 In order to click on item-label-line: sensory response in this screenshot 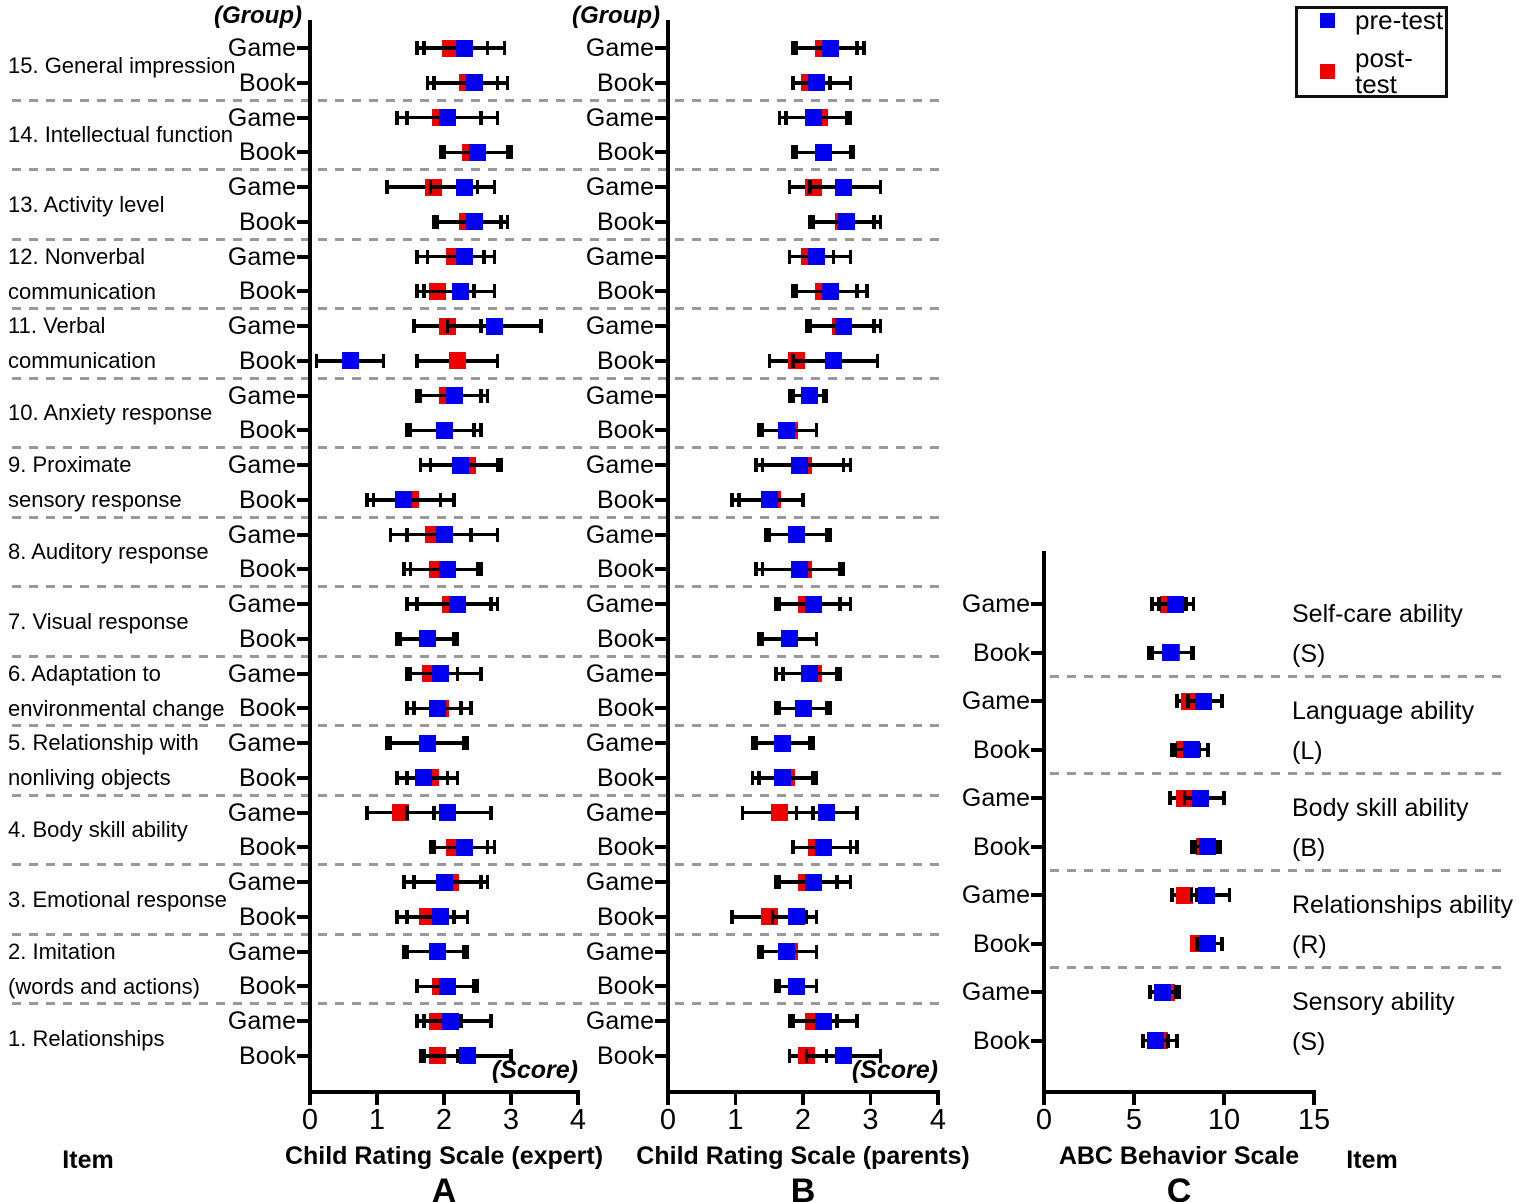, I will do `click(95, 500)`.